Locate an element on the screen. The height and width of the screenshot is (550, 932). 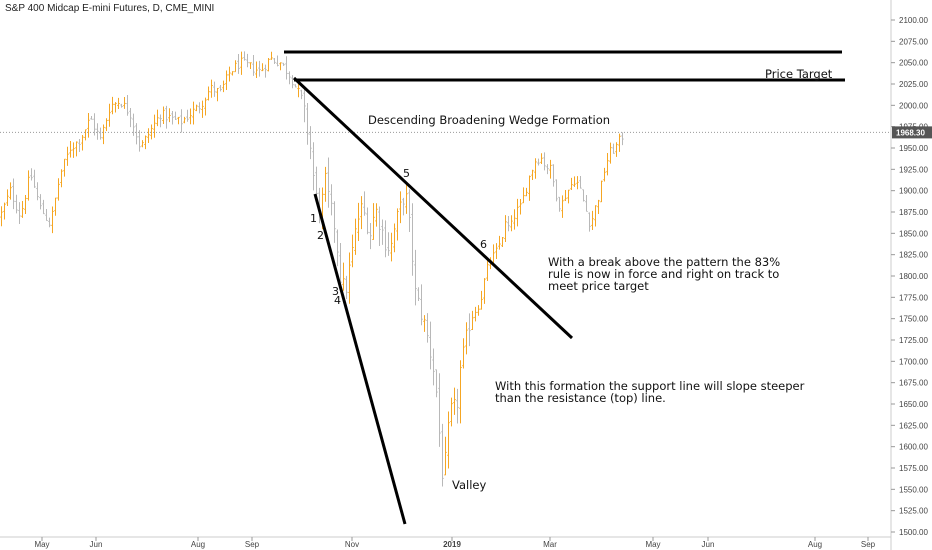
point-label-5: 5 is located at coordinates (406, 173).